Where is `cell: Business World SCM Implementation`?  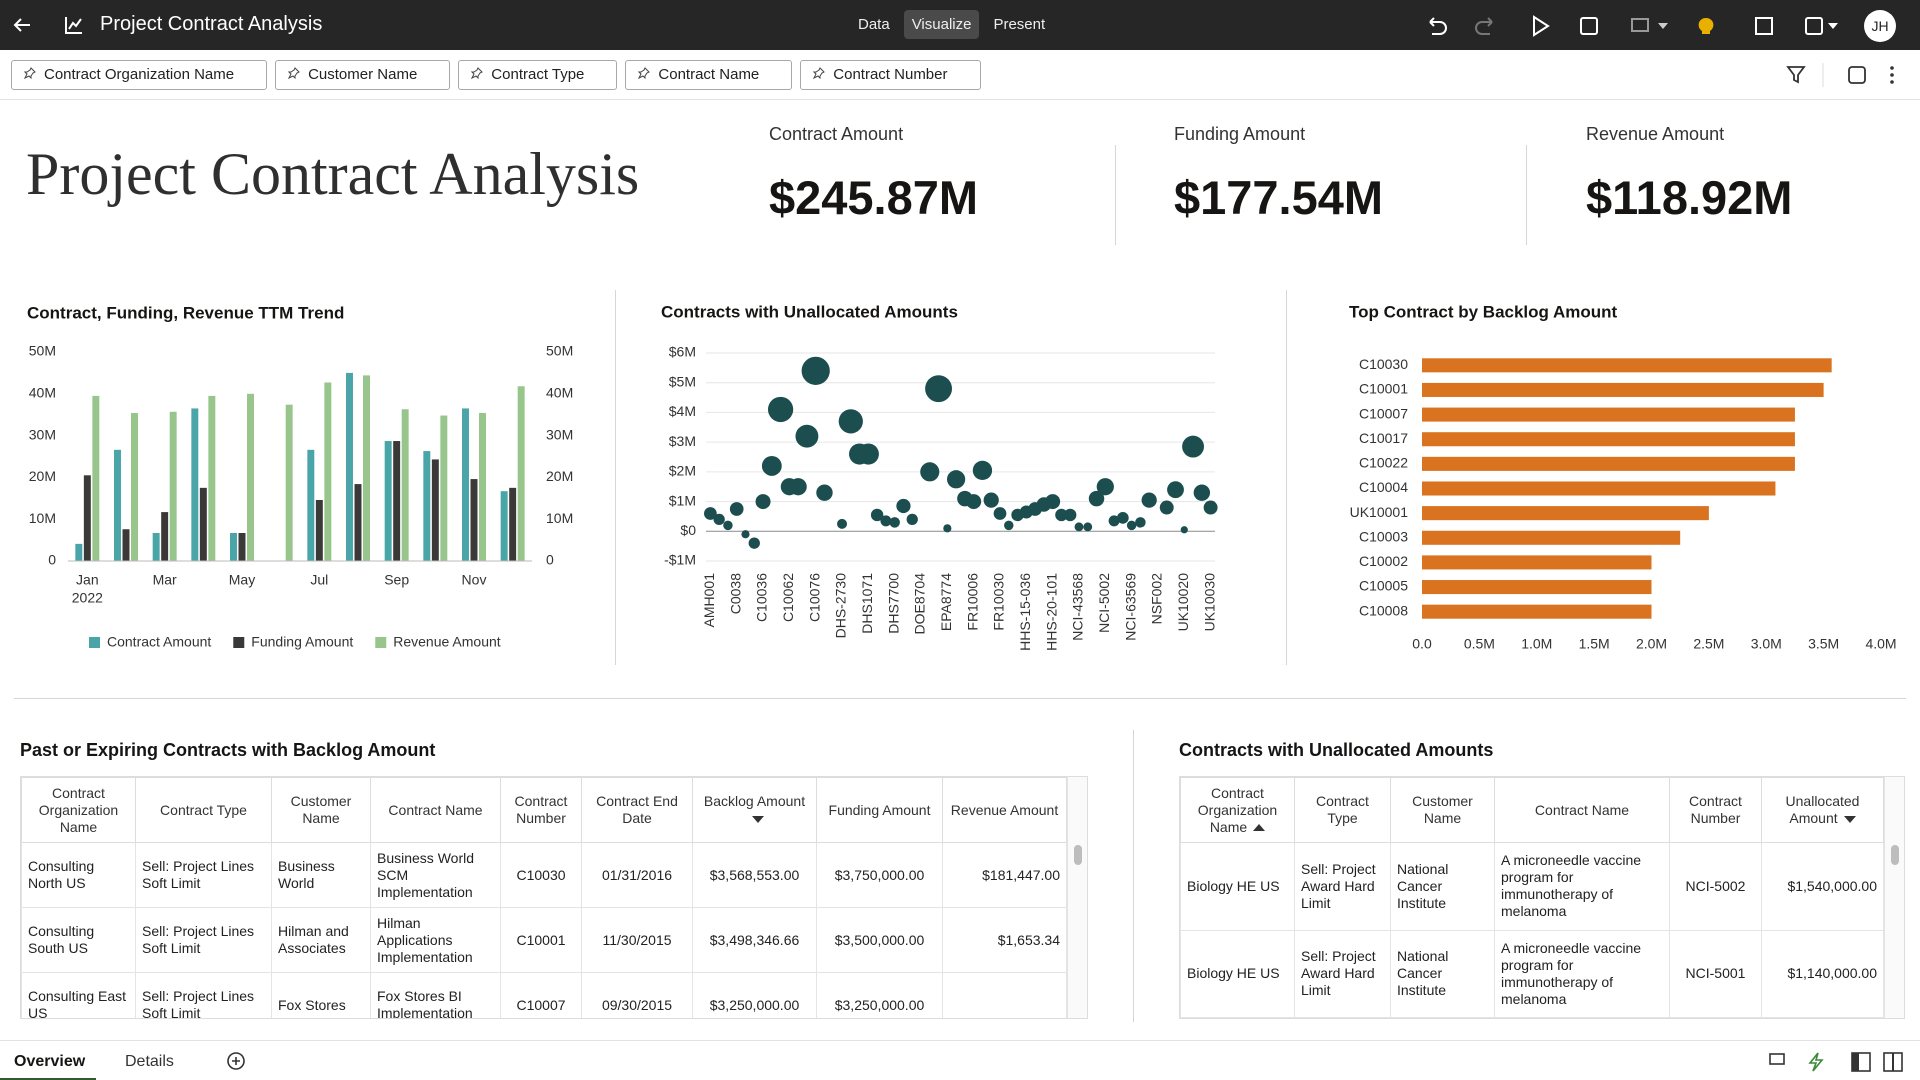 cell: Business World SCM Implementation is located at coordinates (436, 875).